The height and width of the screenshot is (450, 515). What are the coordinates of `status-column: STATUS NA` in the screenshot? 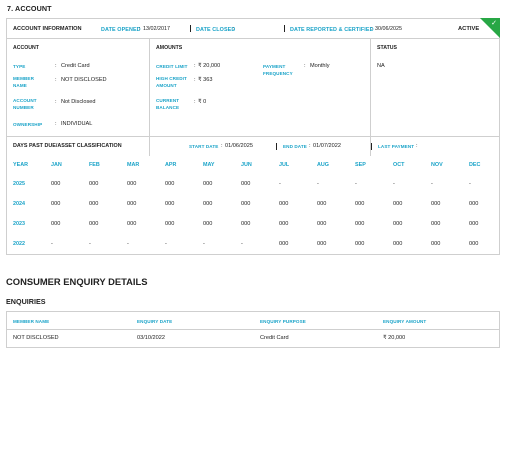 It's located at (435, 97).